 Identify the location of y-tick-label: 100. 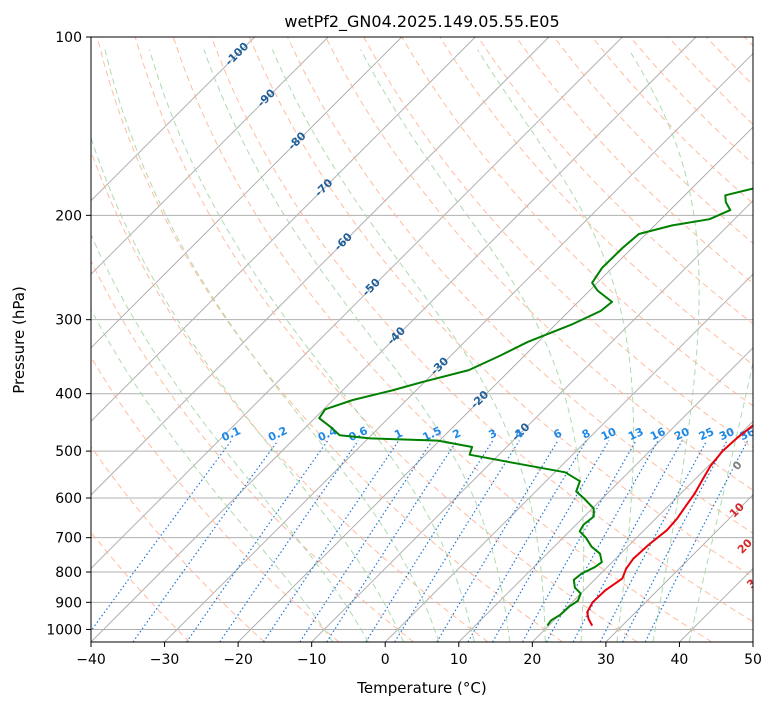
(68, 38).